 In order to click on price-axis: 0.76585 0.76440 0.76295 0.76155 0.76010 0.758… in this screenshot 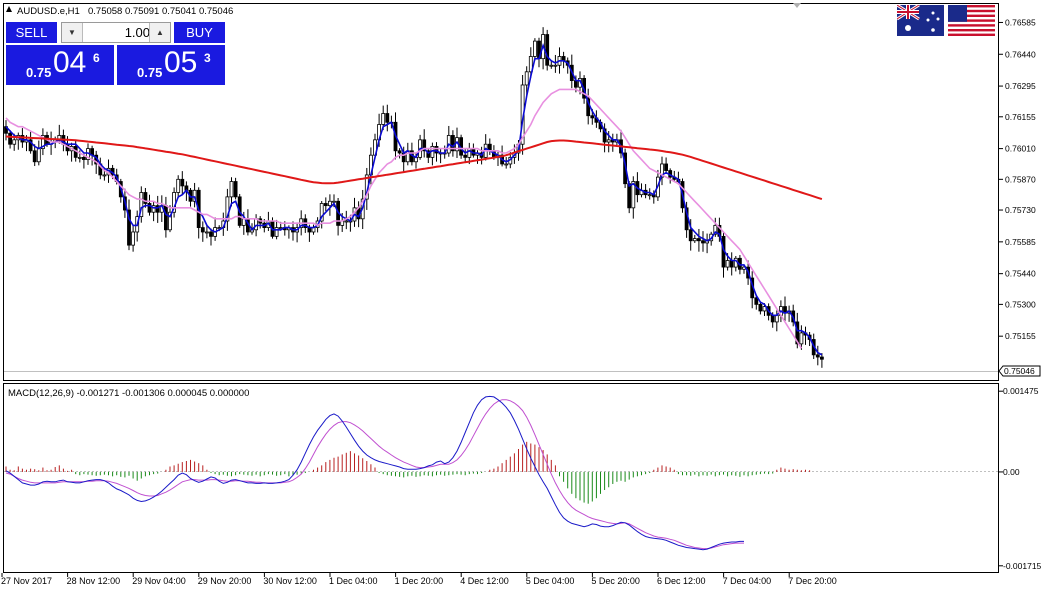, I will do `click(1017, 179)`.